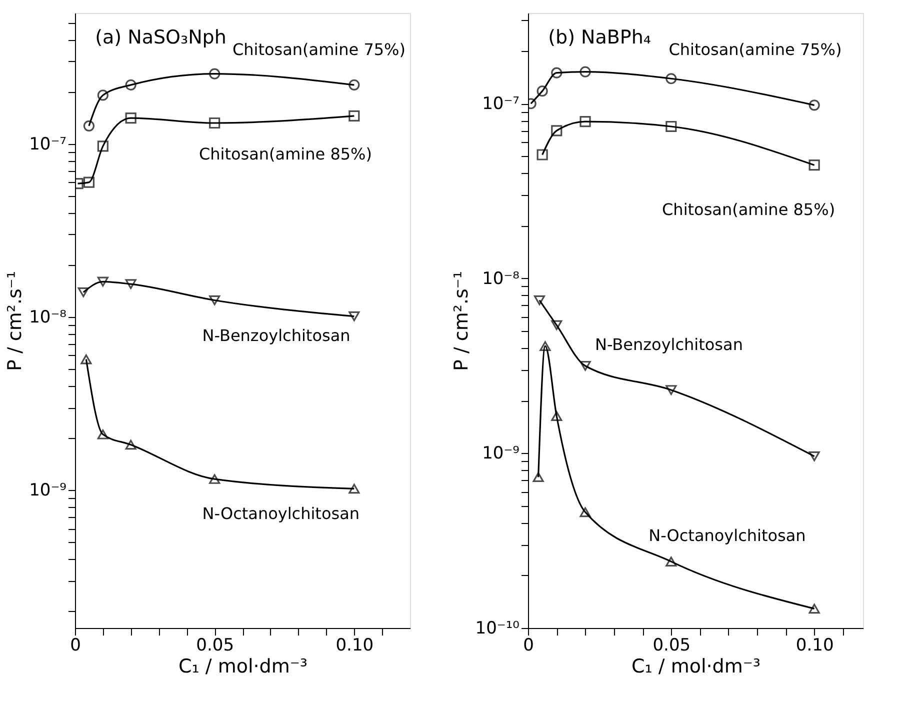 The image size is (911, 721). Describe the element at coordinates (497, 628) in the screenshot. I see `y-tick-label: 10⁻¹⁰` at that location.